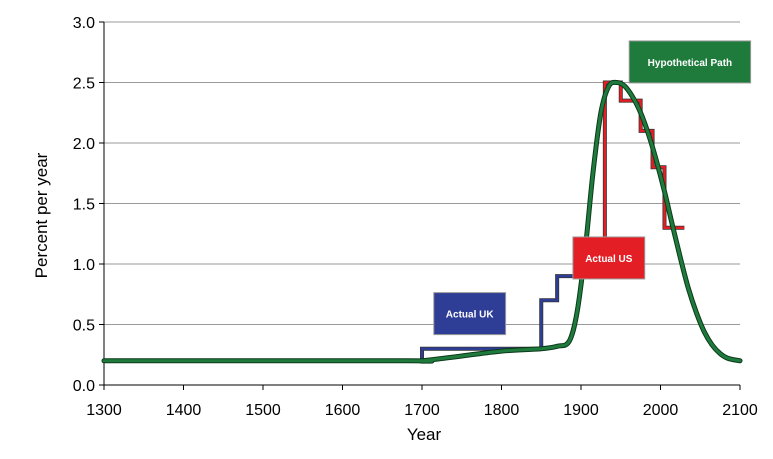  I want to click on x-tick-labels: 1300 1400 1500 1600 1700 1800 1900 2000 2100, so click(422, 410).